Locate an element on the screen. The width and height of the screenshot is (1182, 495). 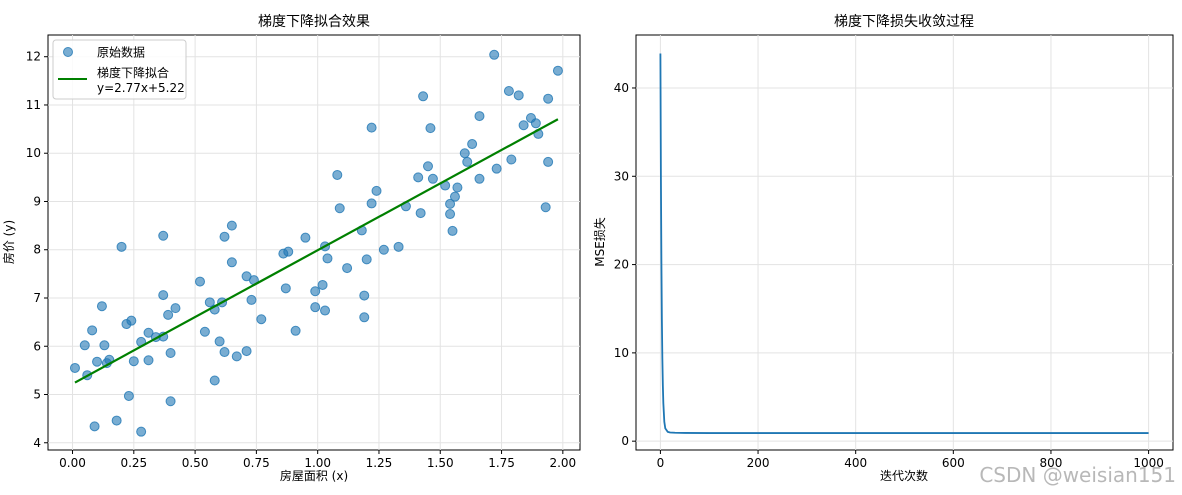
legend-line-label-1: 梯度下降拟合 is located at coordinates (133, 72).